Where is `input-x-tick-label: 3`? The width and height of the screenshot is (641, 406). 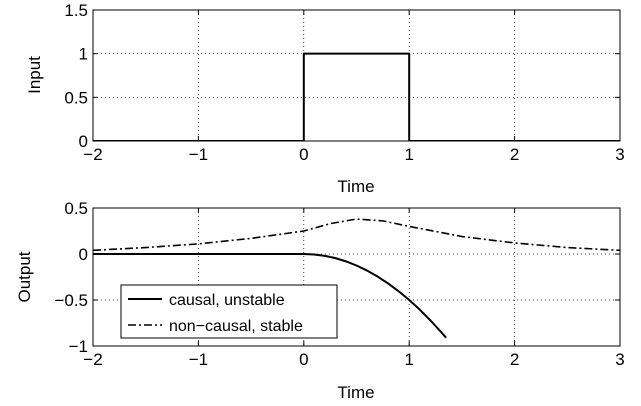
input-x-tick-label: 3 is located at coordinates (619, 154).